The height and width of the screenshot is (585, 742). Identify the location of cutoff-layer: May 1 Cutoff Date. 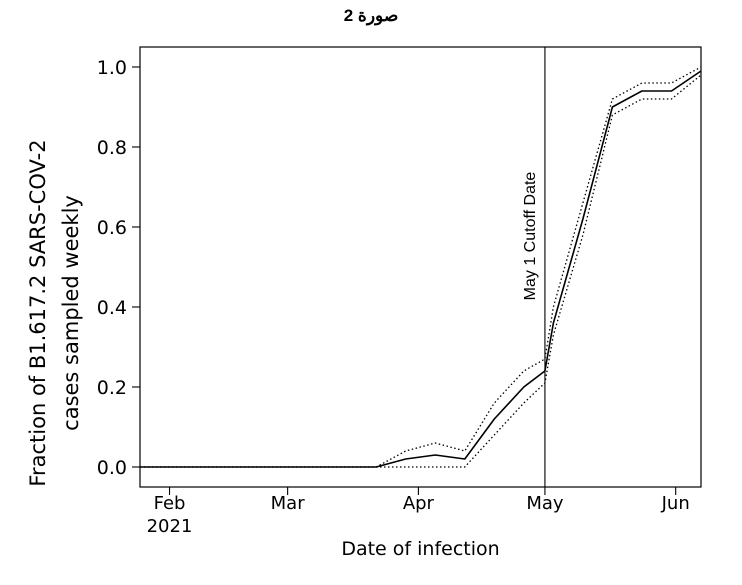
(534, 267).